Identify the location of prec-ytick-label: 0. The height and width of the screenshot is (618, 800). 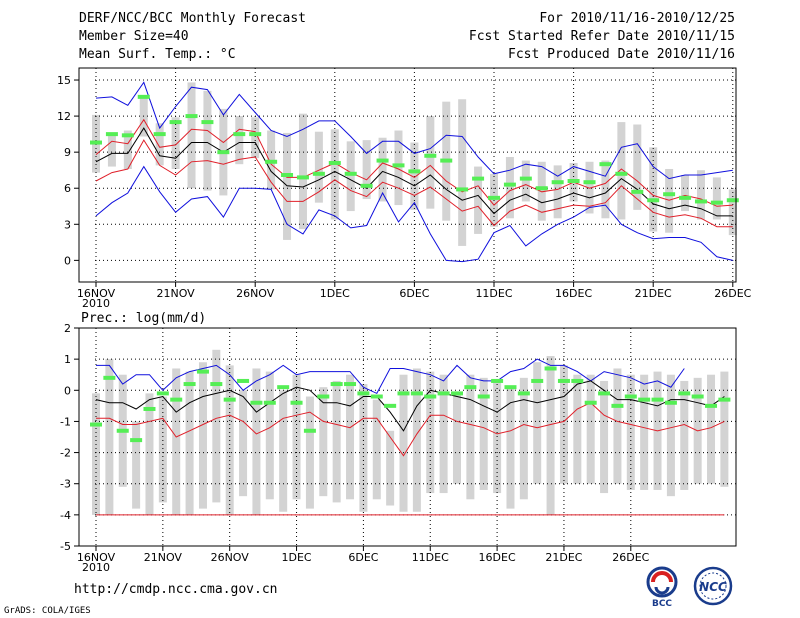
(67, 390).